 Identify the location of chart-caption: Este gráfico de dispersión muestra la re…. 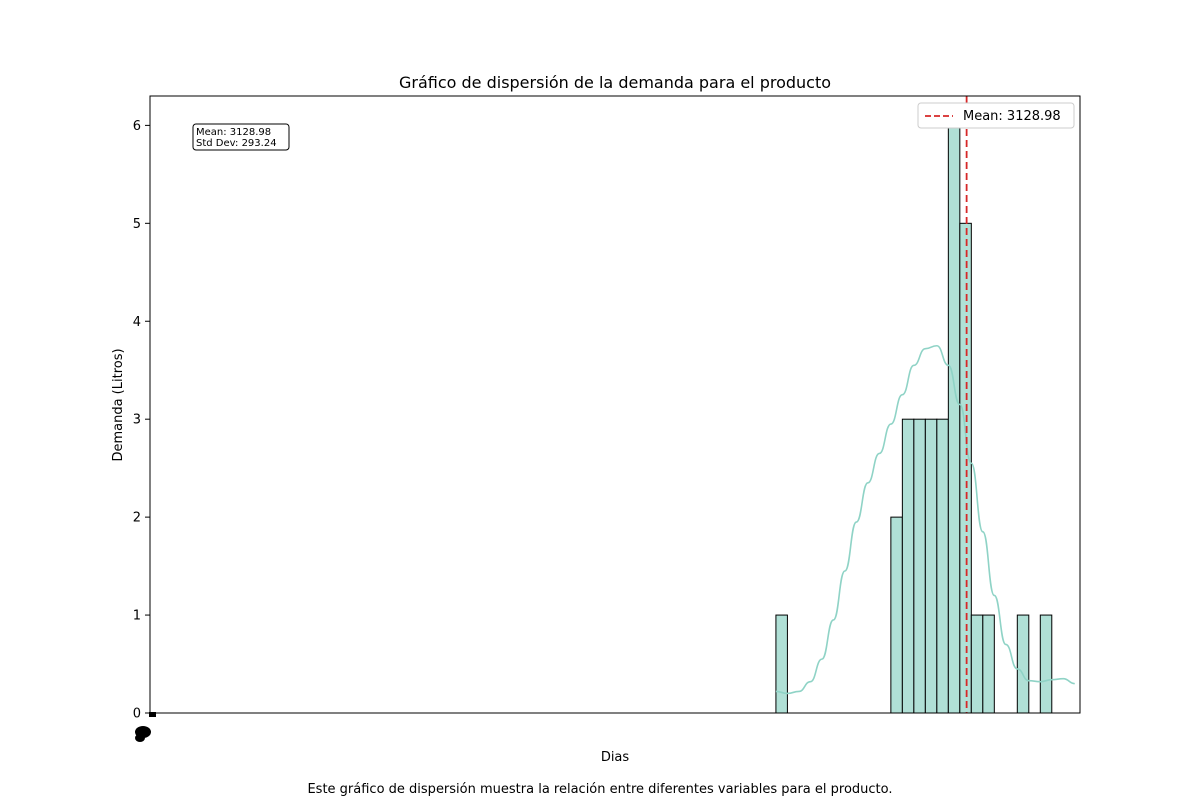
(600, 789).